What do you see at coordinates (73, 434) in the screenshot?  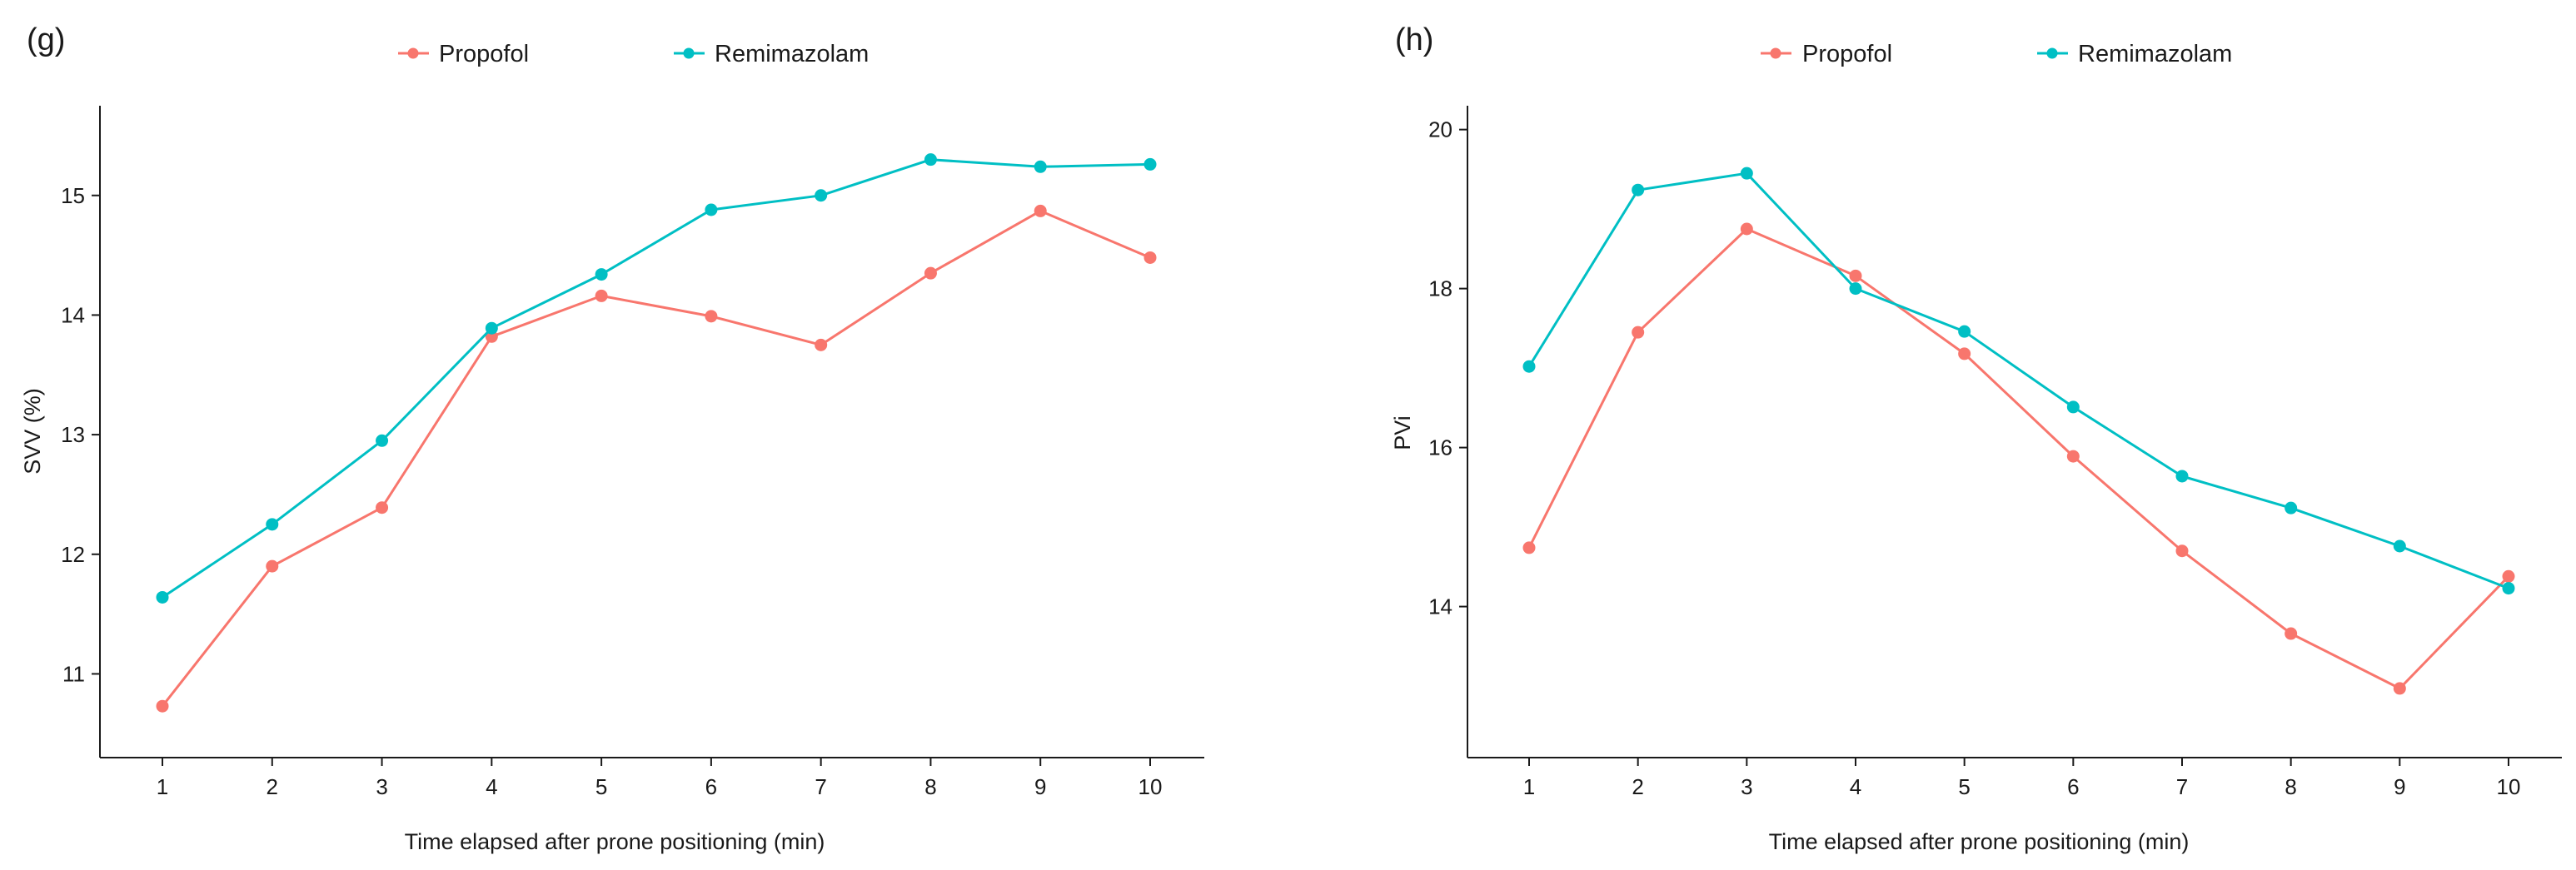 I see `y-tick-label: 13` at bounding box center [73, 434].